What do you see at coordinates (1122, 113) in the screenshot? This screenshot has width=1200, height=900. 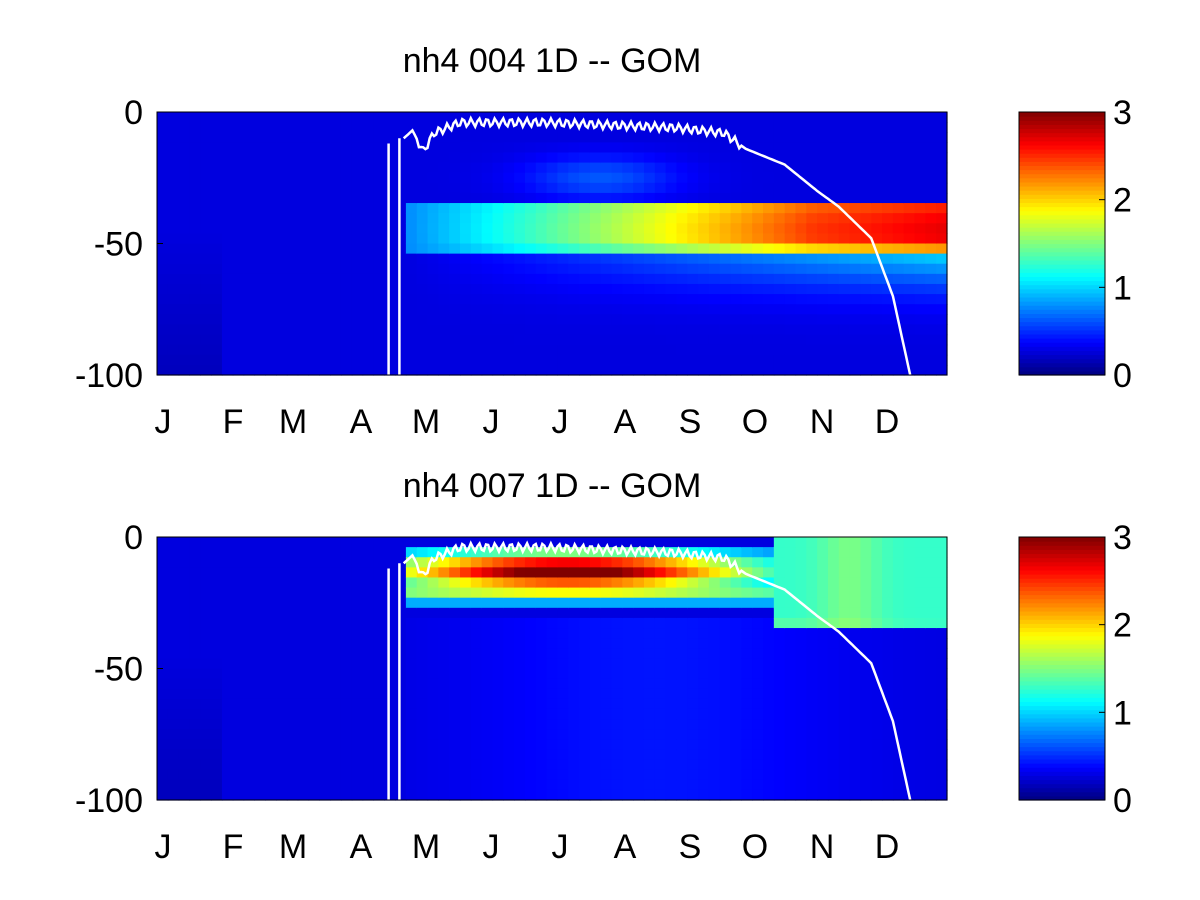 I see `colorbar-tick-label: 3` at bounding box center [1122, 113].